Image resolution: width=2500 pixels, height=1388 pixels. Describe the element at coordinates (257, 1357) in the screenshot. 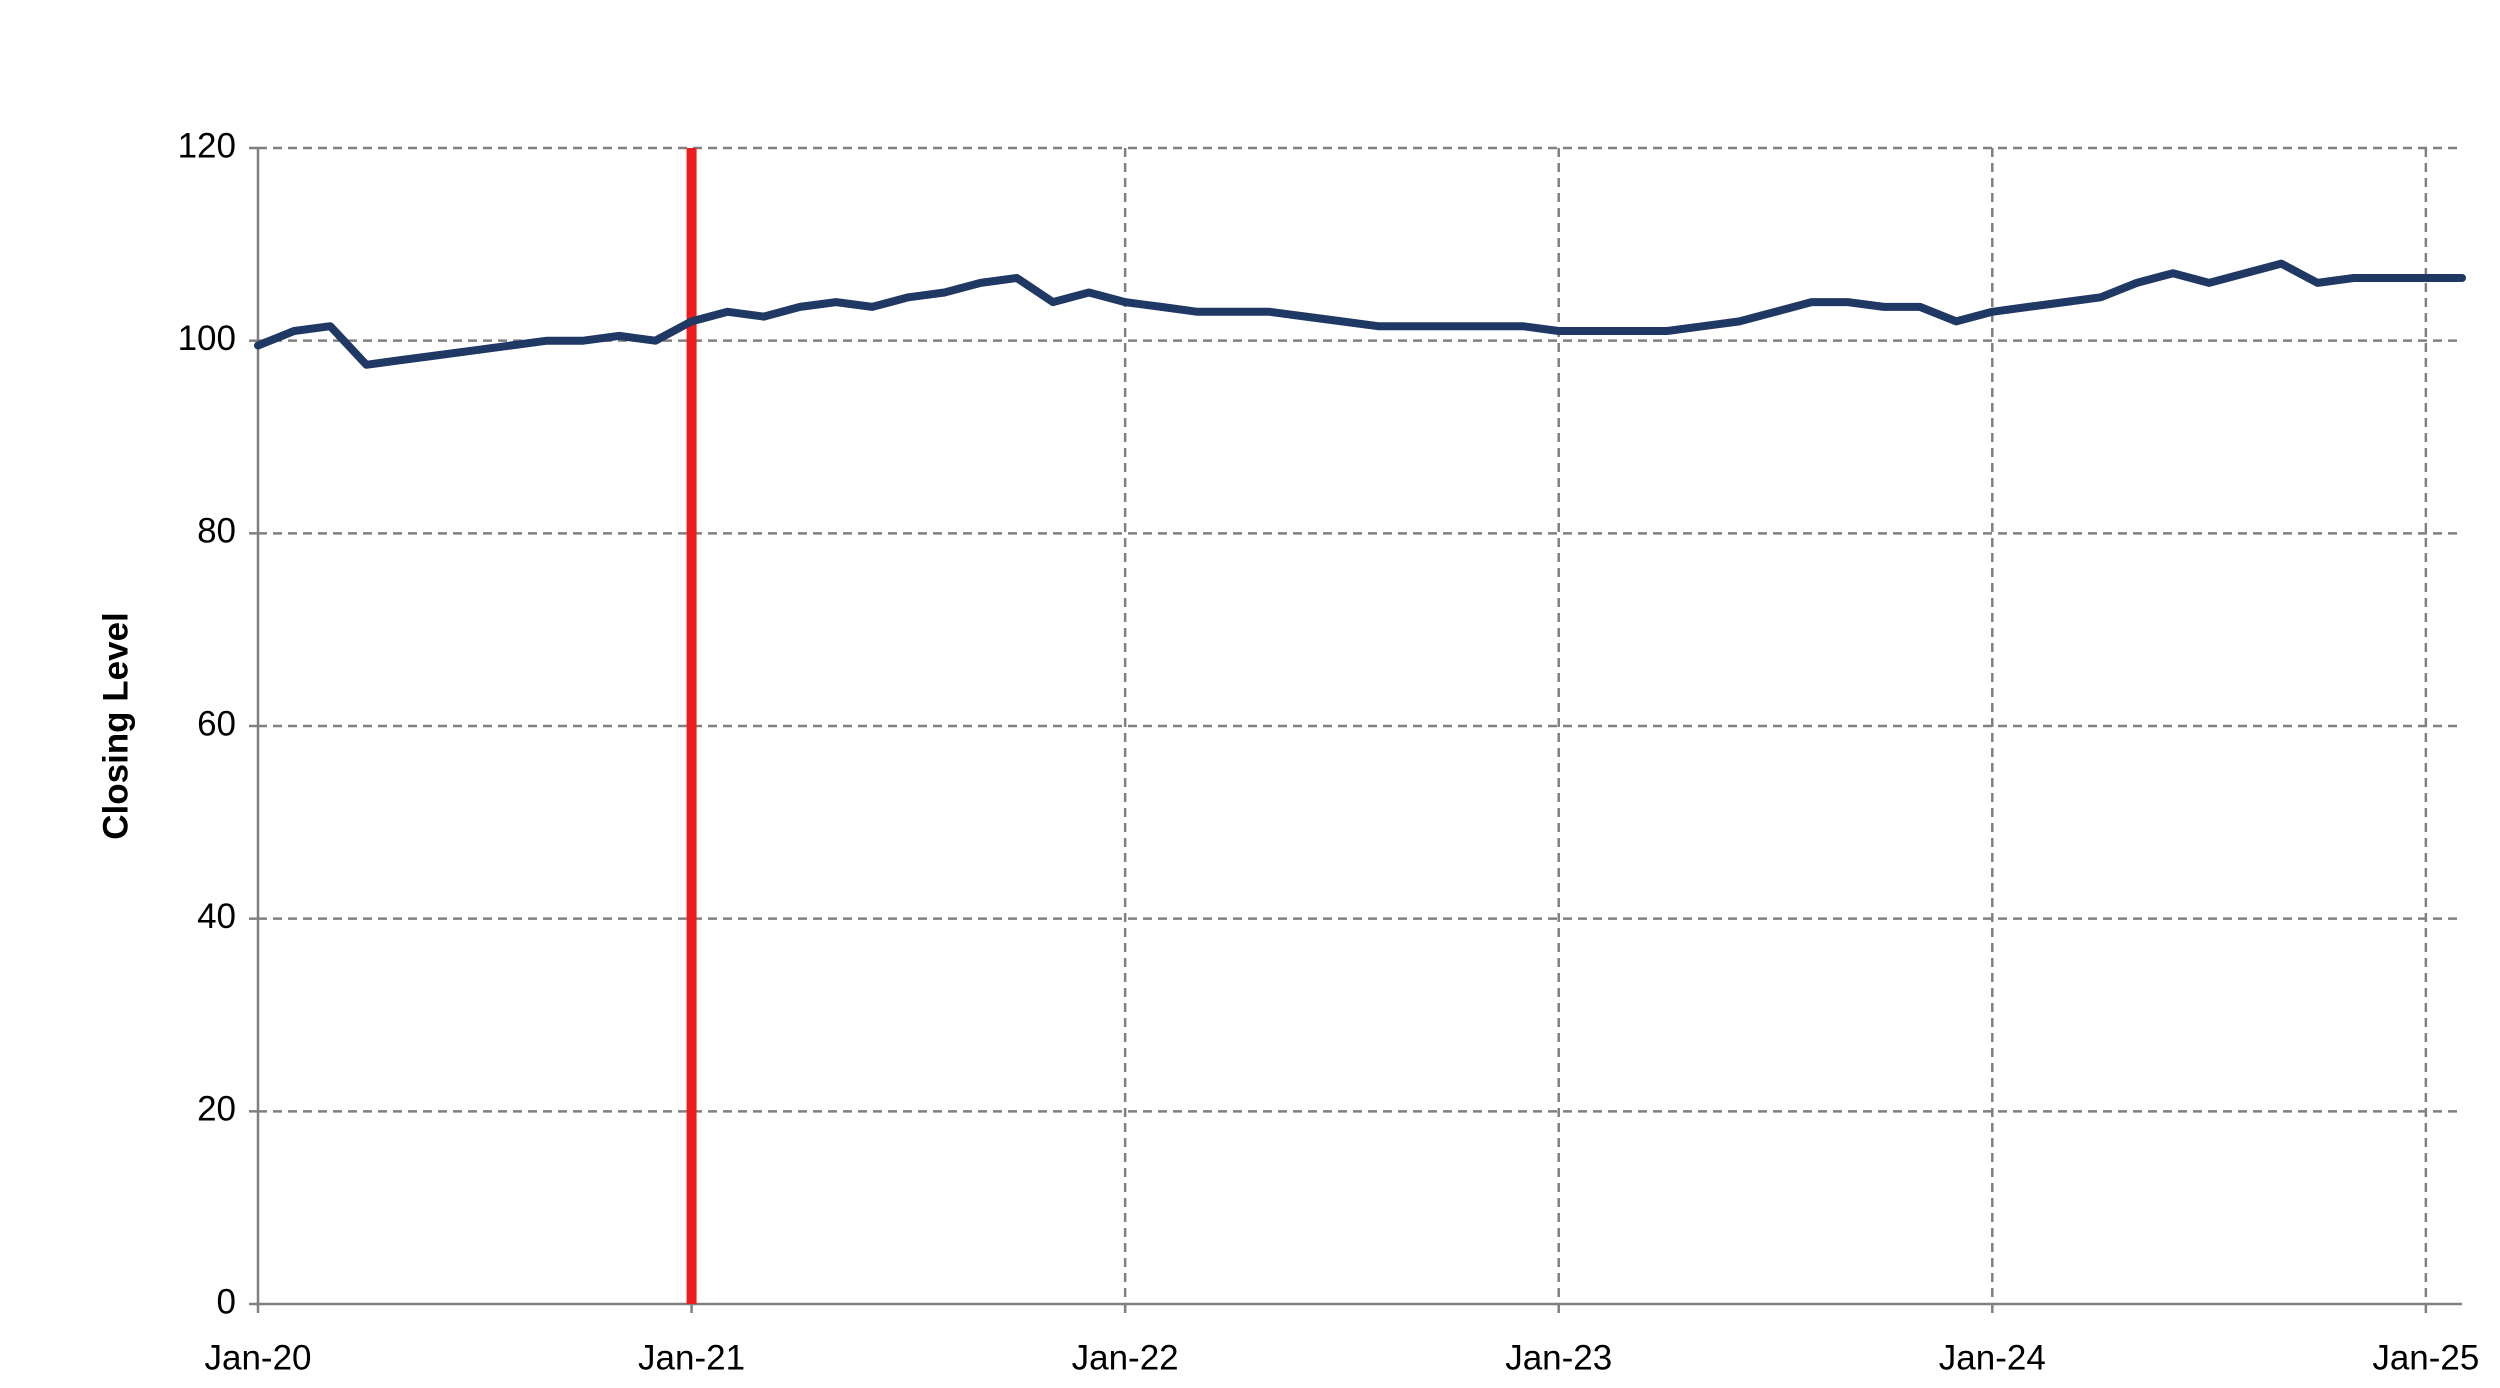

I see `x-tick-label: Jan-20` at that location.